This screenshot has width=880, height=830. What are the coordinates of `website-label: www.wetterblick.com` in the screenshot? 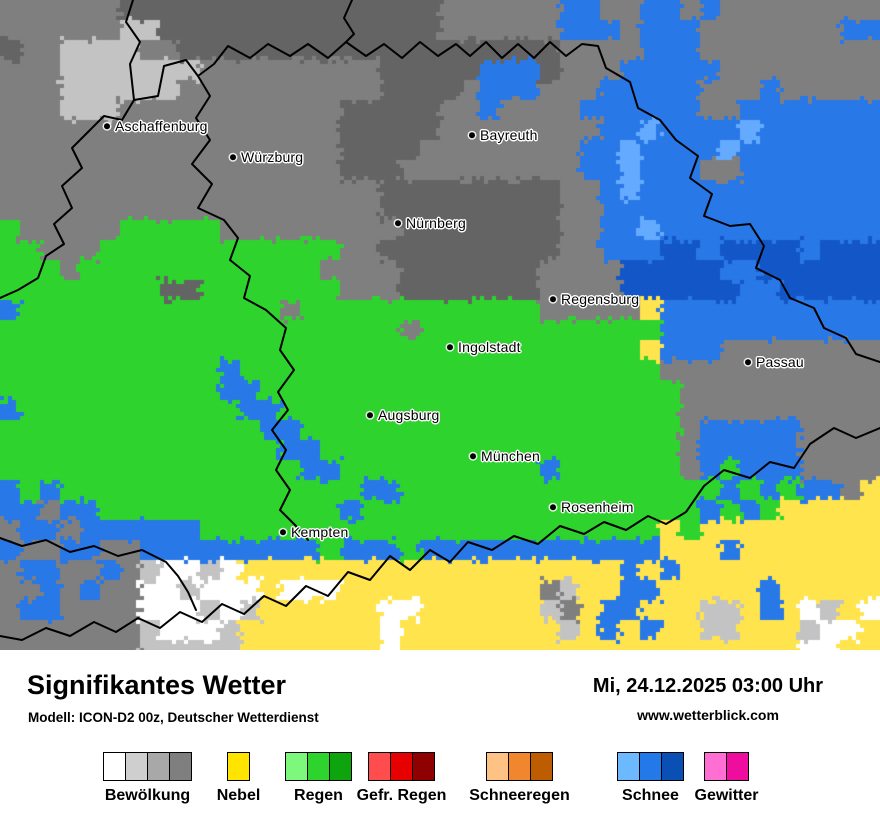 It's located at (708, 715).